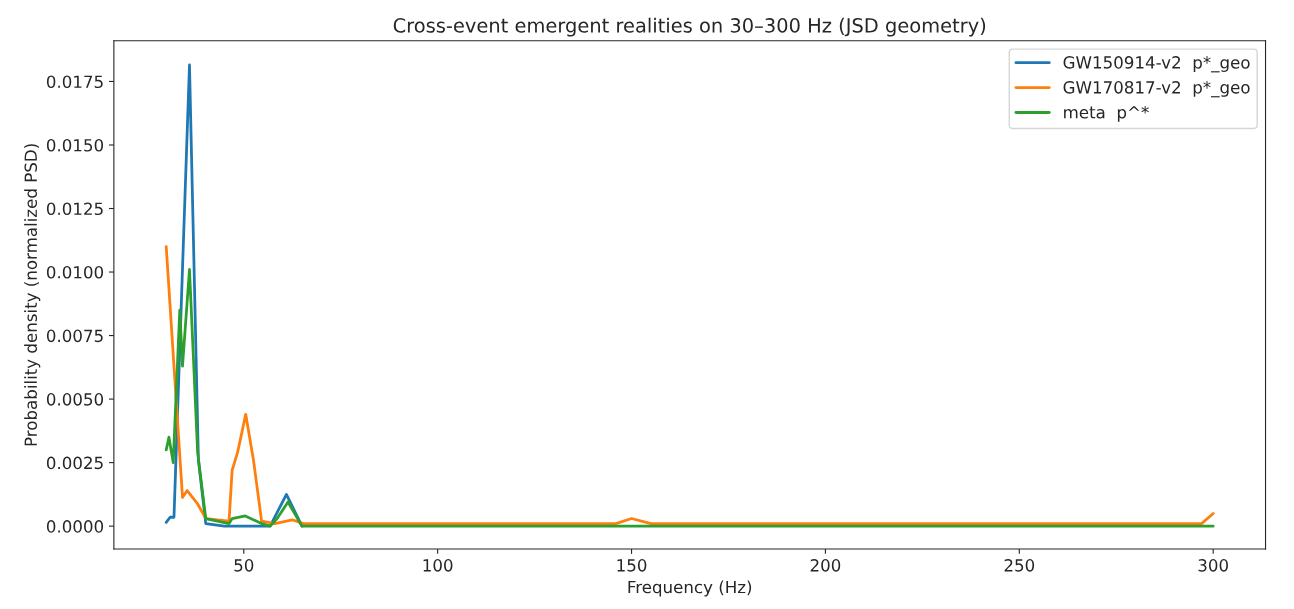 The image size is (1294, 609). Describe the element at coordinates (1019, 565) in the screenshot. I see `x-tick-label: 250` at that location.